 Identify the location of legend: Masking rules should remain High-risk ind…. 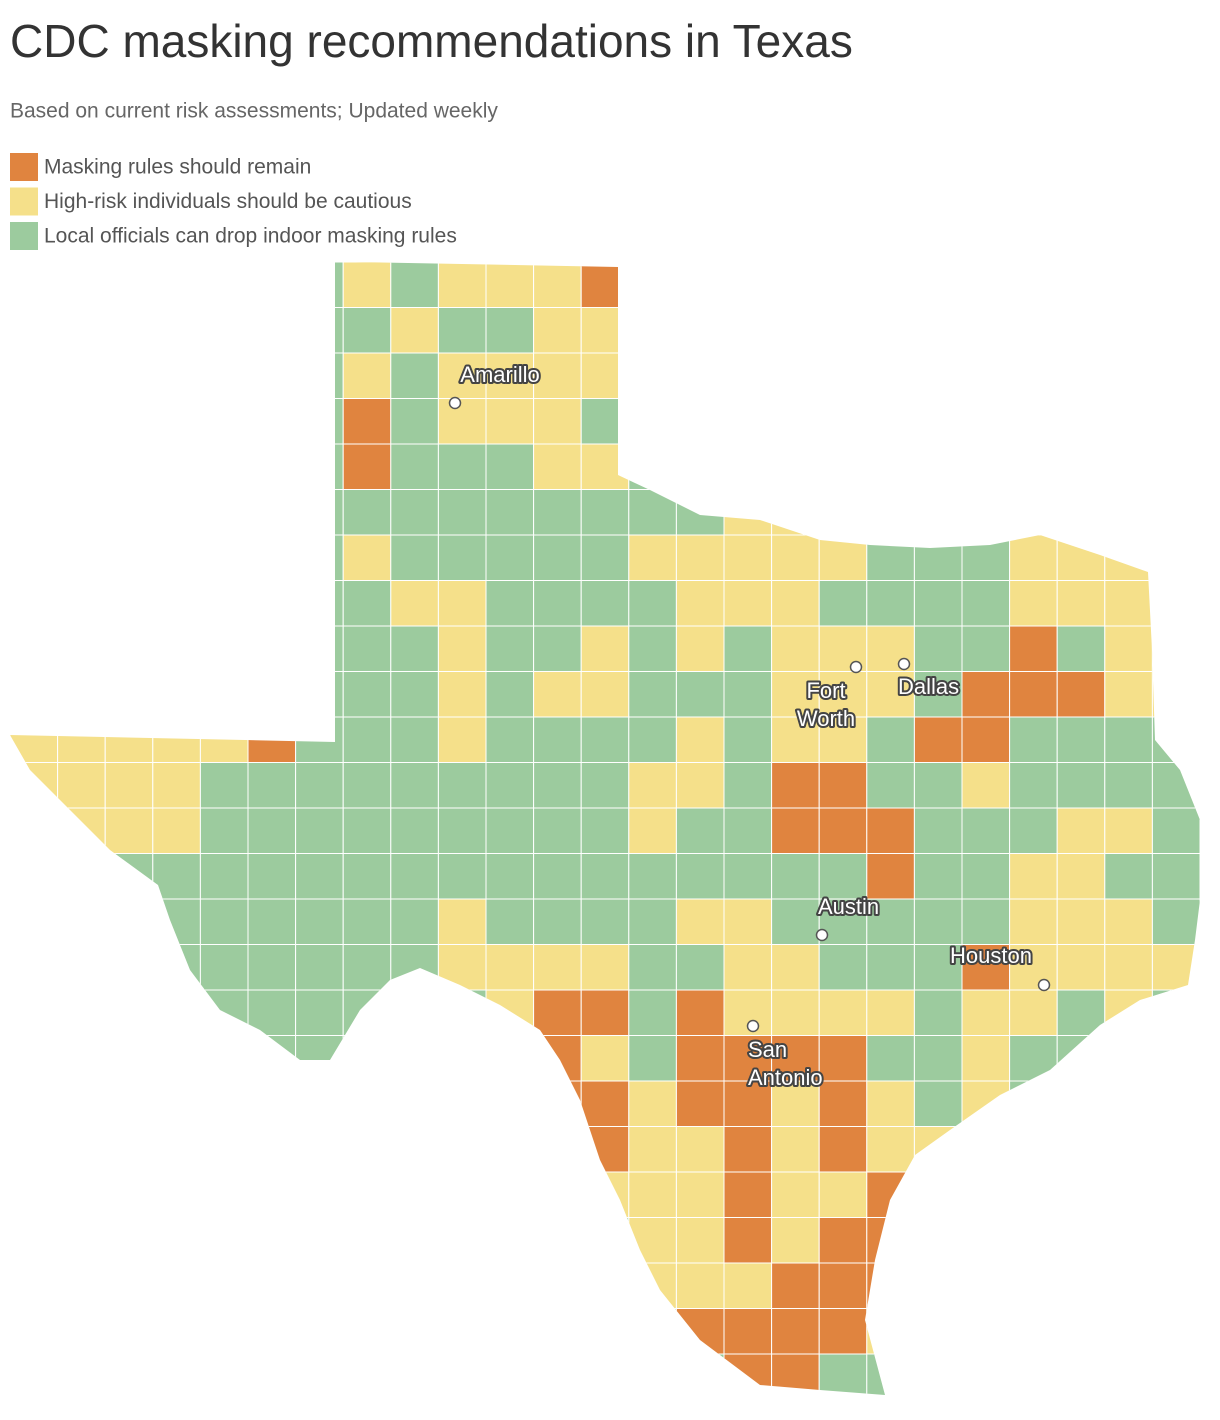
(233, 201).